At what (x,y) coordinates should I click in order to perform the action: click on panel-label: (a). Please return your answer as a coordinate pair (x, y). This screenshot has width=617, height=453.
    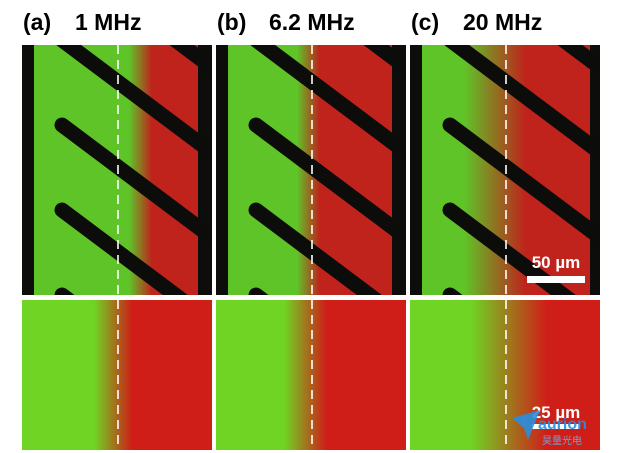
    Looking at the image, I should click on (37, 22).